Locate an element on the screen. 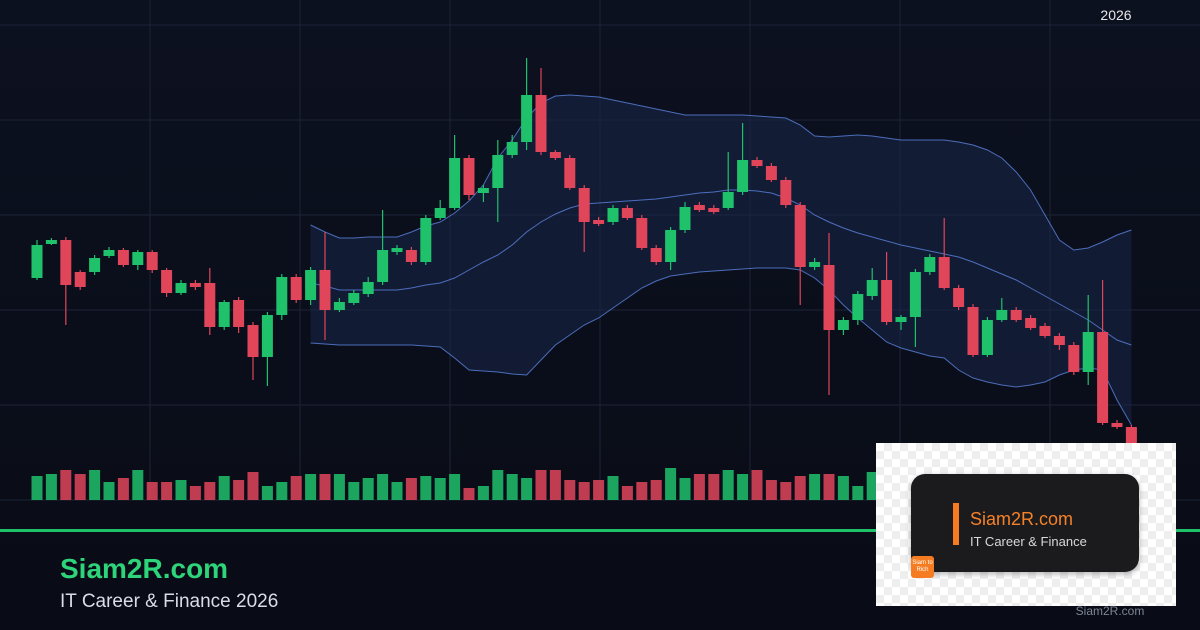 The height and width of the screenshot is (630, 1200). watermark: Siam2R.com is located at coordinates (1110, 611).